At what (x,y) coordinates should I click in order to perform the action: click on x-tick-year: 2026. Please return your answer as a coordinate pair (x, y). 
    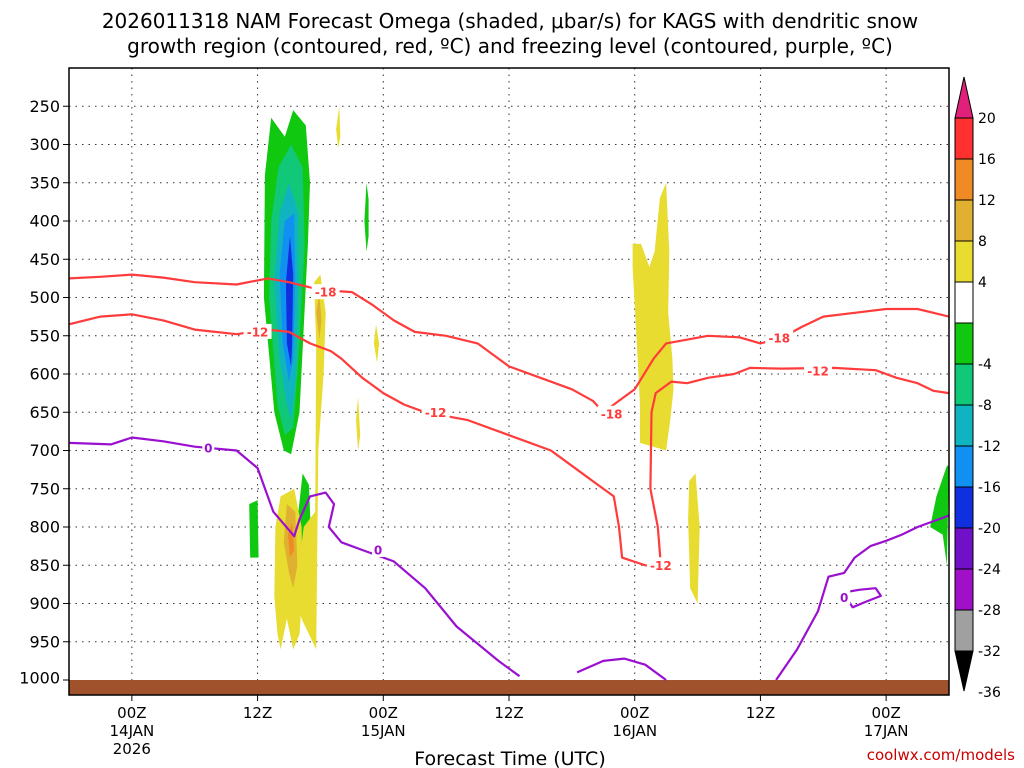
    Looking at the image, I should click on (132, 749).